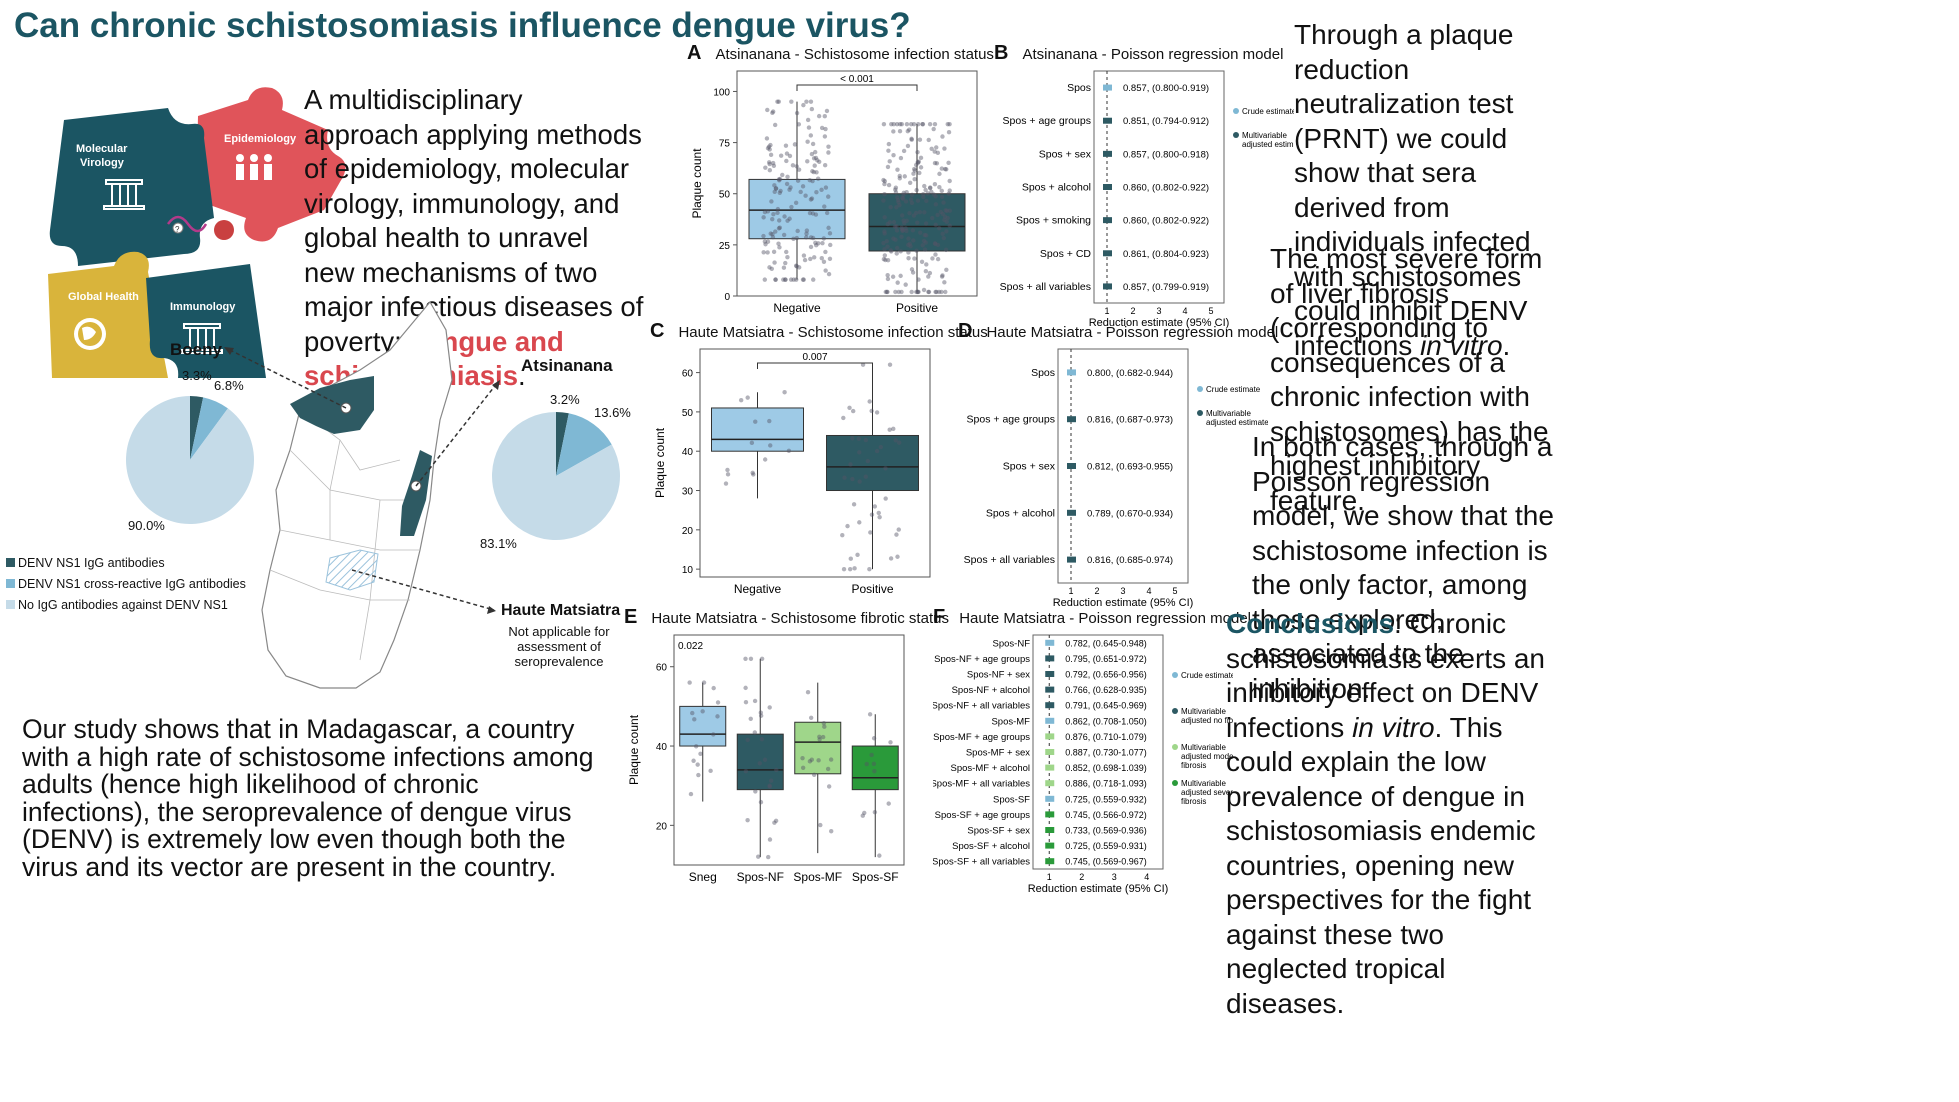 This screenshot has height=1102, width=1959. Describe the element at coordinates (1114, 877) in the screenshot. I see `x-tick-label: 3` at that location.